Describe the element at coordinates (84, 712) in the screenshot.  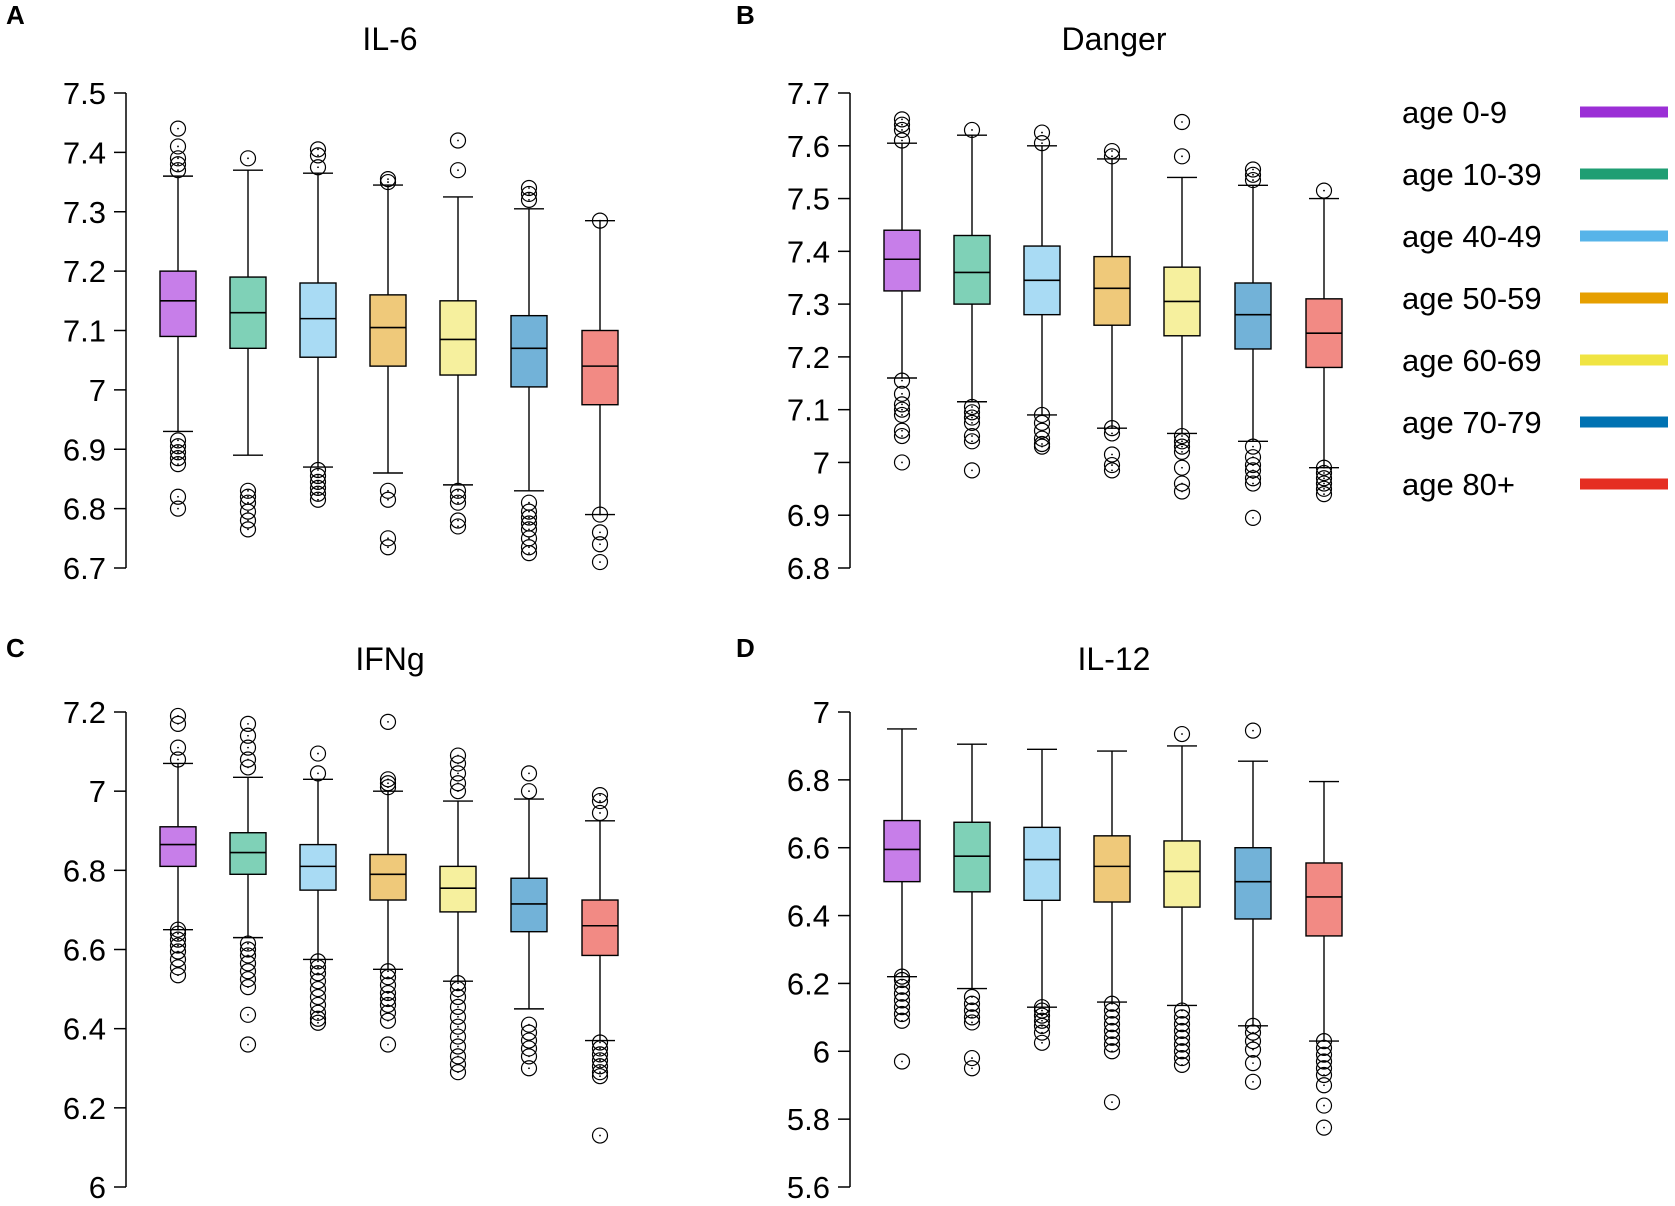
I see `y-tick-label: 7.2` at that location.